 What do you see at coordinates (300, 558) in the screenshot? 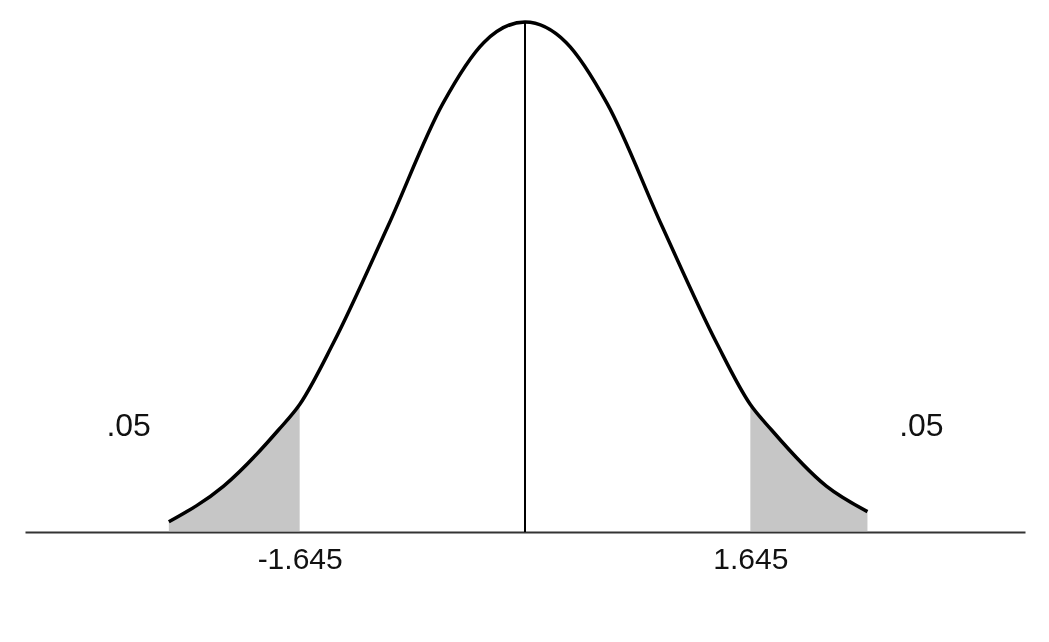
I see `x-tick-label: -1.645` at bounding box center [300, 558].